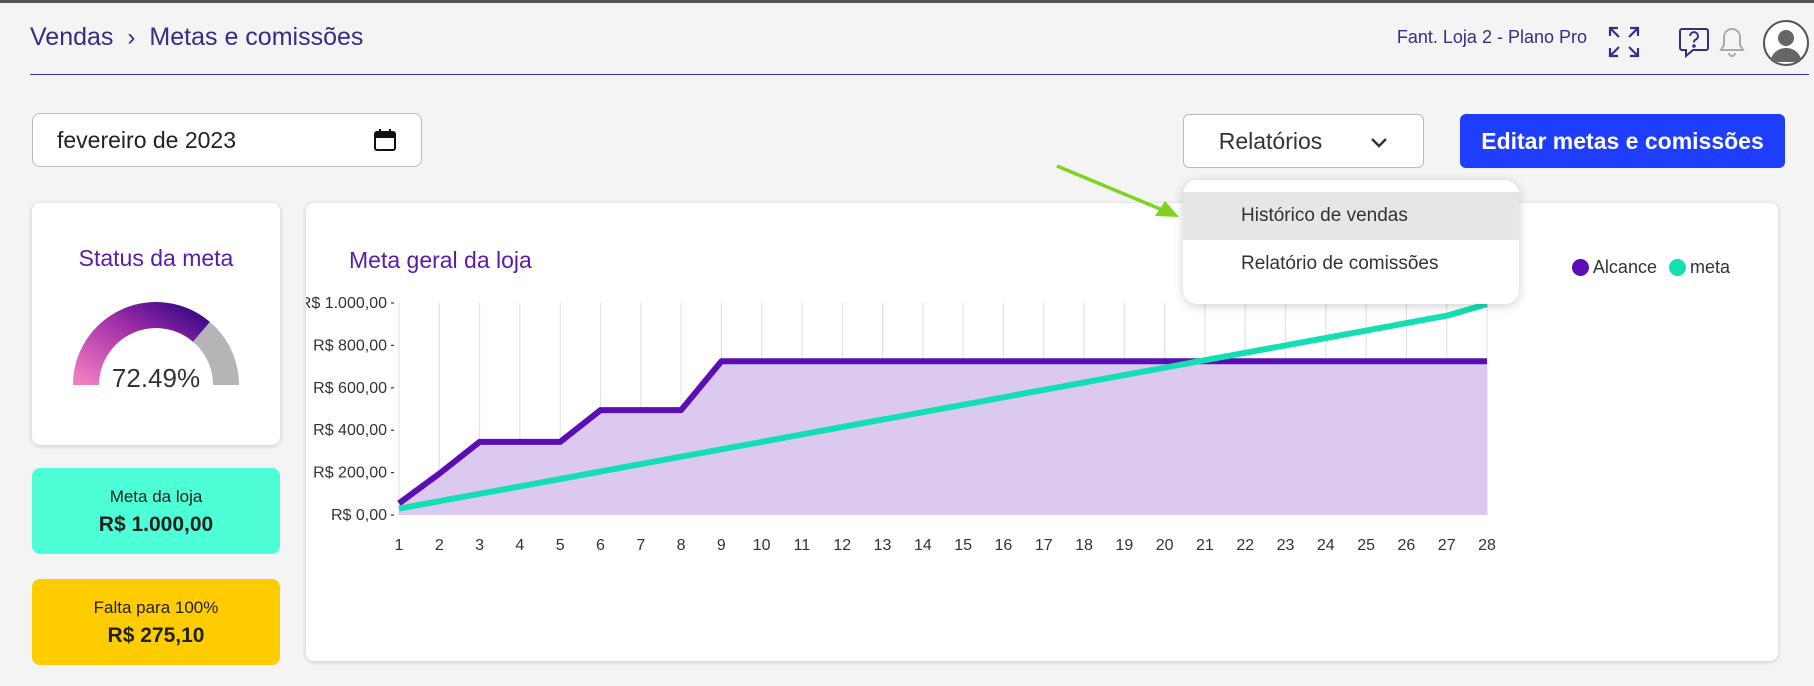 The width and height of the screenshot is (1814, 686). I want to click on x-tick-label: 10, so click(762, 545).